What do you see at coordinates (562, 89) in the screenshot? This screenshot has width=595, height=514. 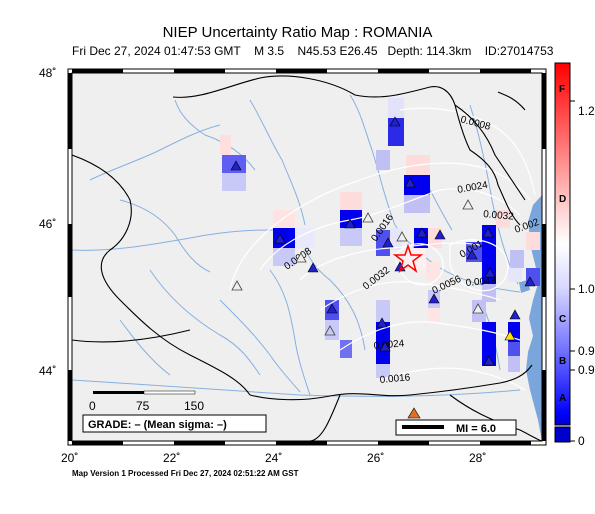 I see `colorbar-letter-f: F` at bounding box center [562, 89].